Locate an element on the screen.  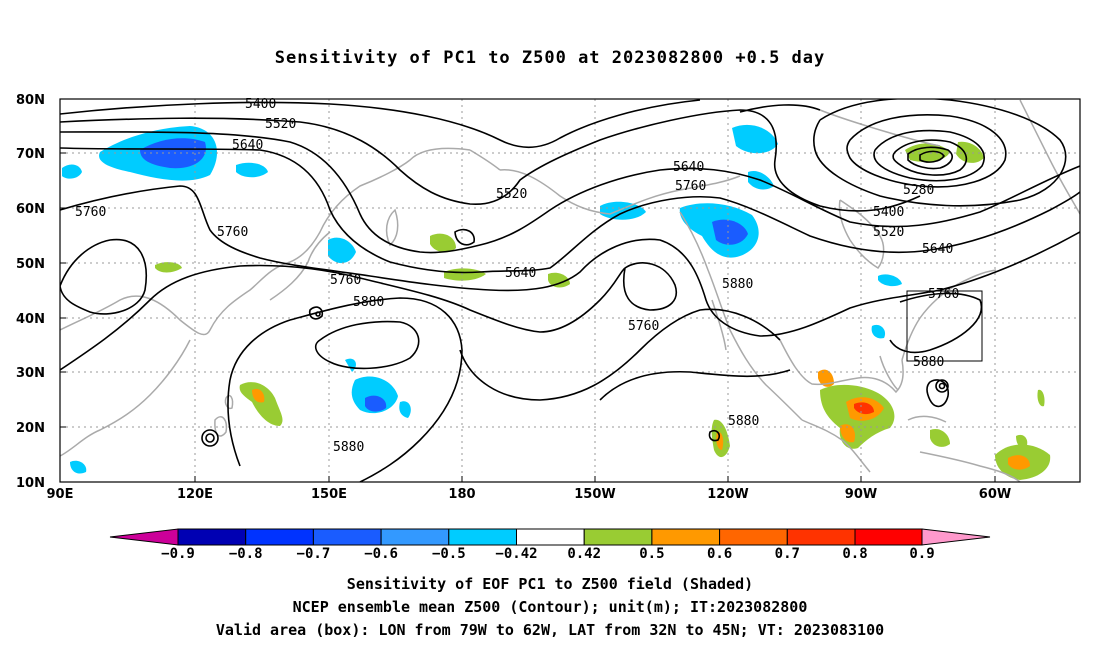
coastline-asia is located at coordinates (265, 241).